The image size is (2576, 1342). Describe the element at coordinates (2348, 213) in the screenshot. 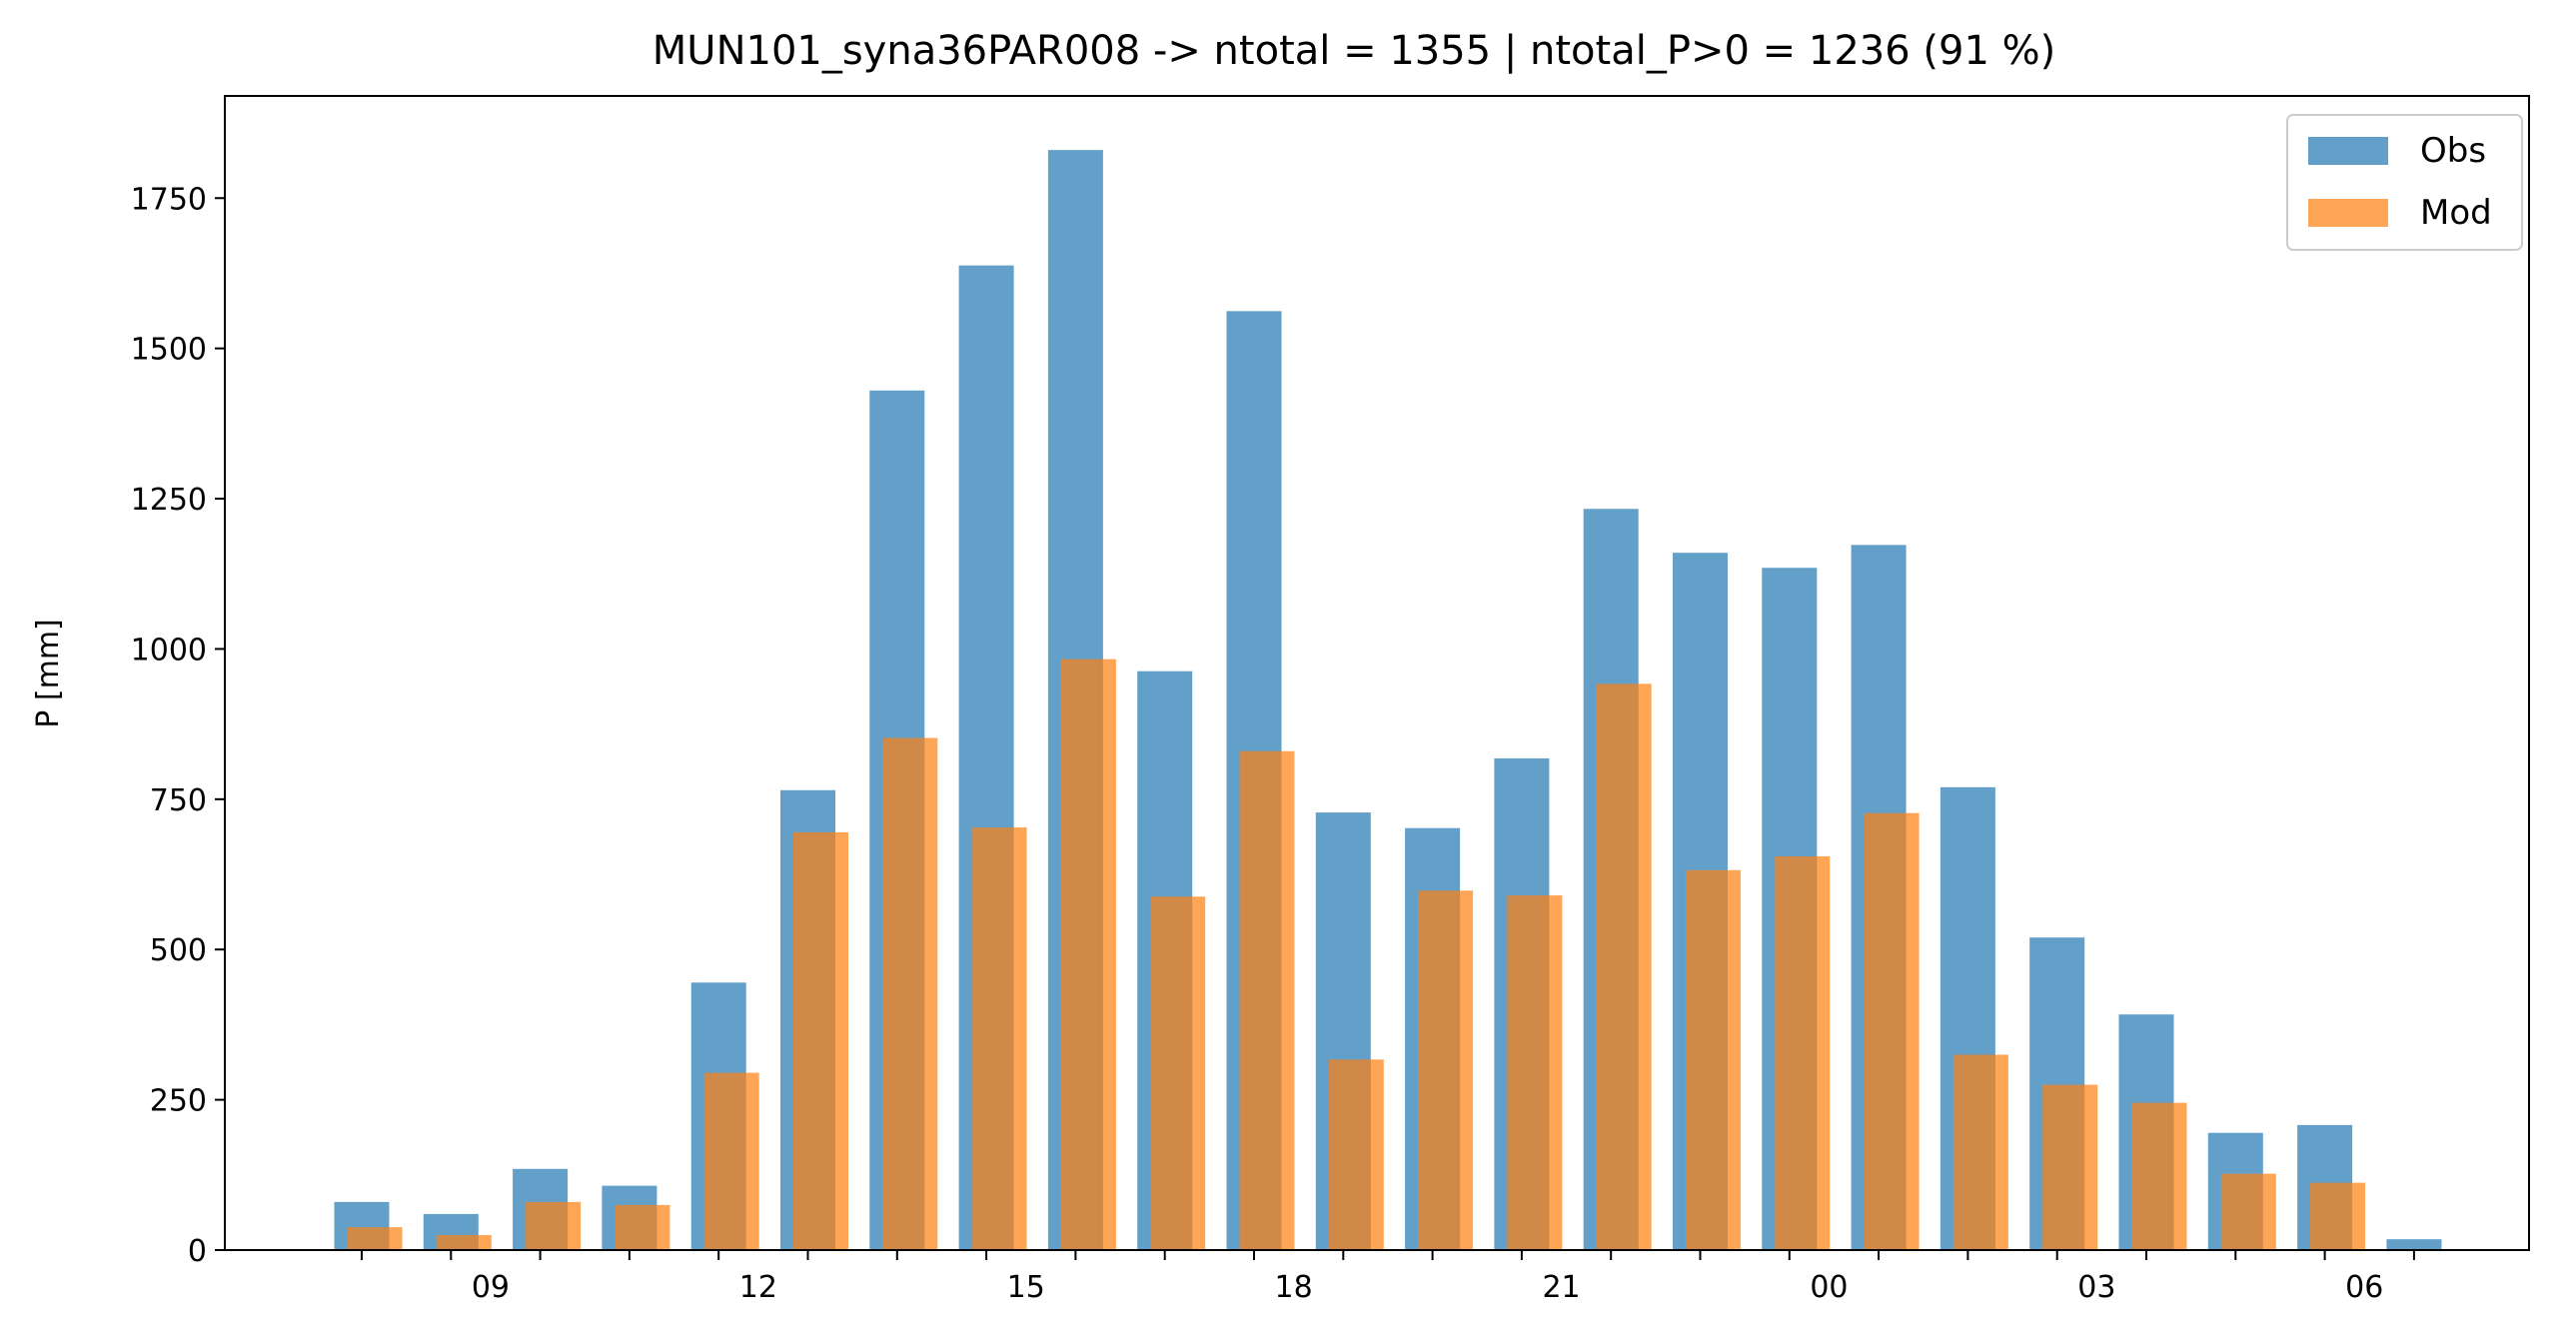

I see `legend-swatch-mod` at that location.